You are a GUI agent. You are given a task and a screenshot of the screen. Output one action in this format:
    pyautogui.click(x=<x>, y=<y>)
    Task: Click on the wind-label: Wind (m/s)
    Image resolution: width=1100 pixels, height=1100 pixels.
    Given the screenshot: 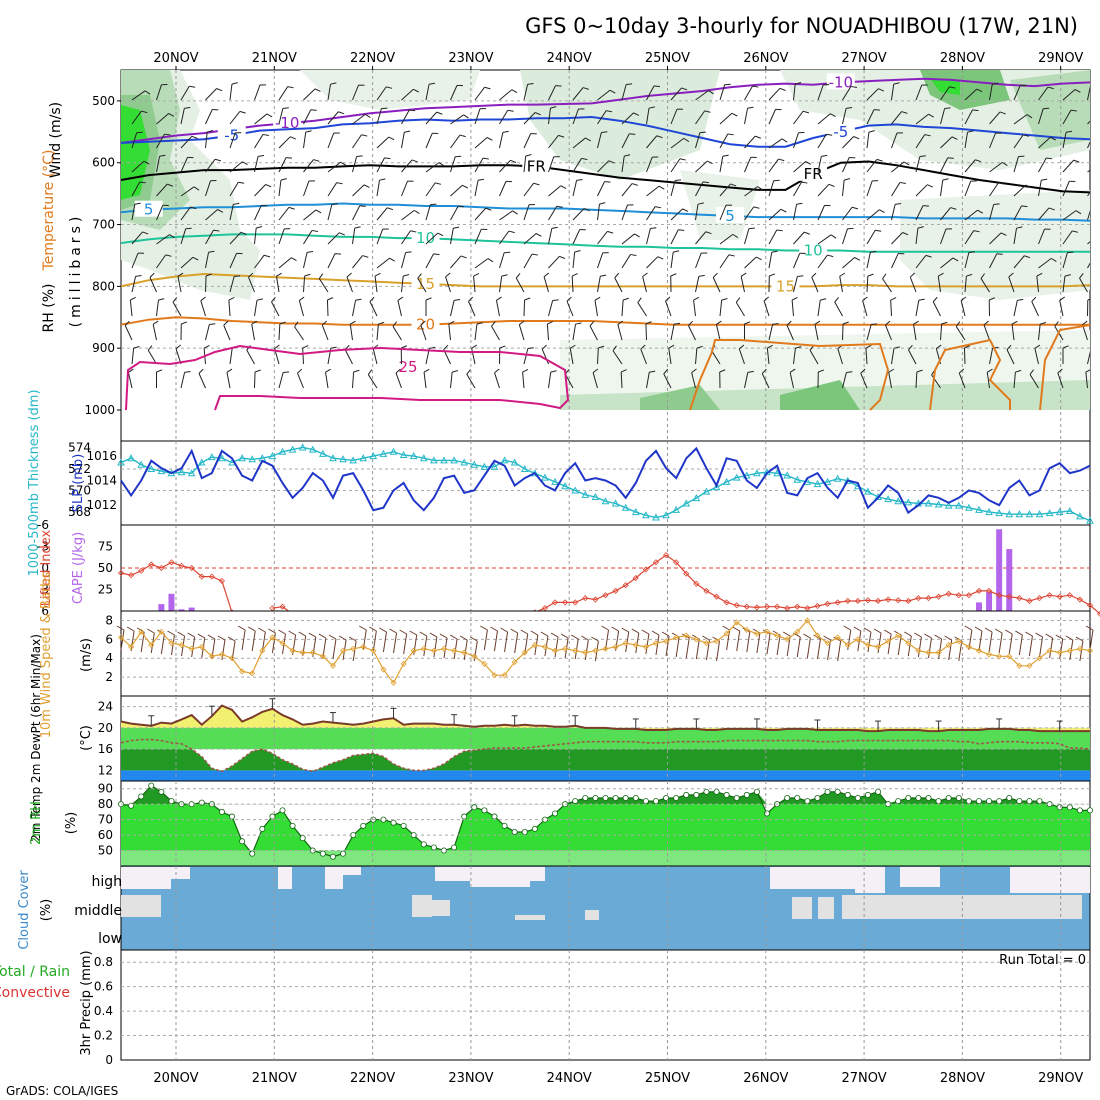 What is the action you would take?
    pyautogui.click(x=56, y=140)
    